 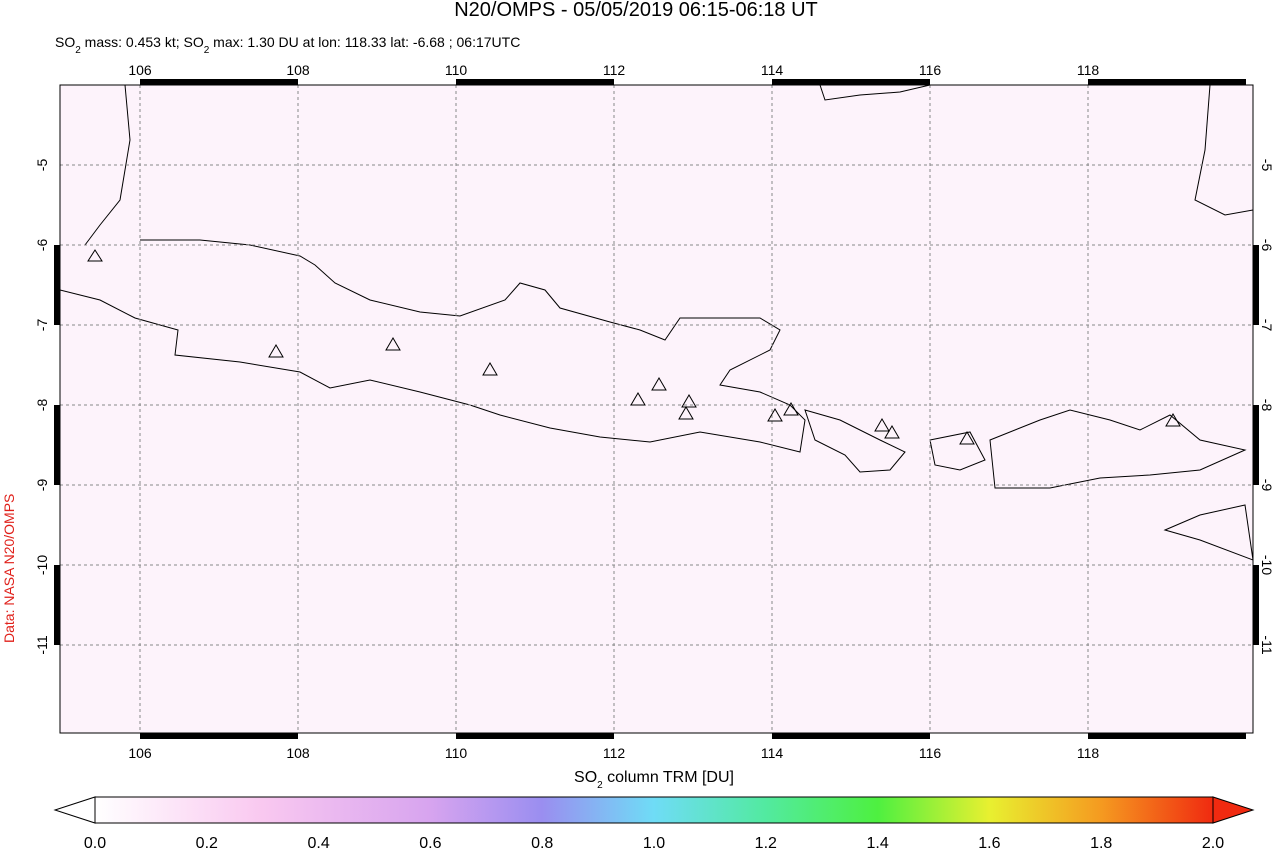 I want to click on colorbar, so click(x=654, y=810).